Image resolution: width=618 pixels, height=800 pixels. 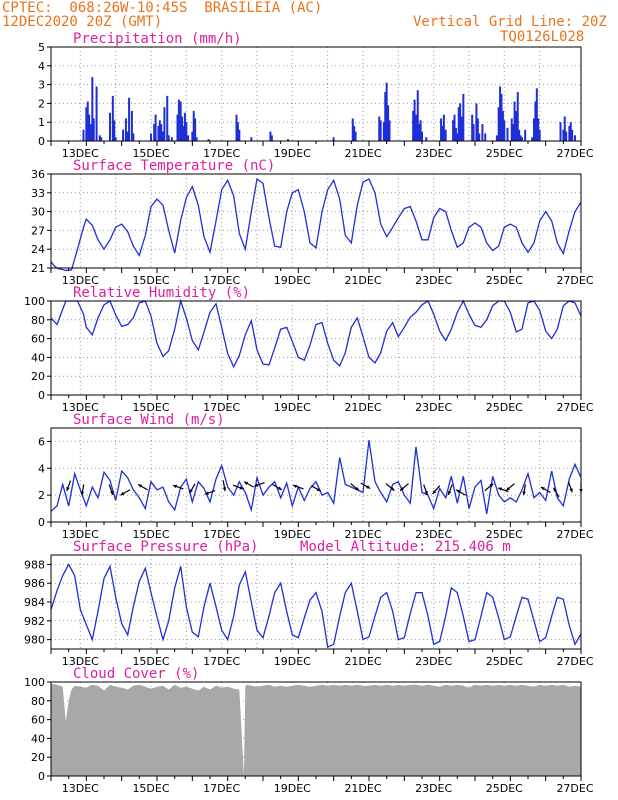 I want to click on panel-title: Surface Wind (m/s), so click(x=149, y=420).